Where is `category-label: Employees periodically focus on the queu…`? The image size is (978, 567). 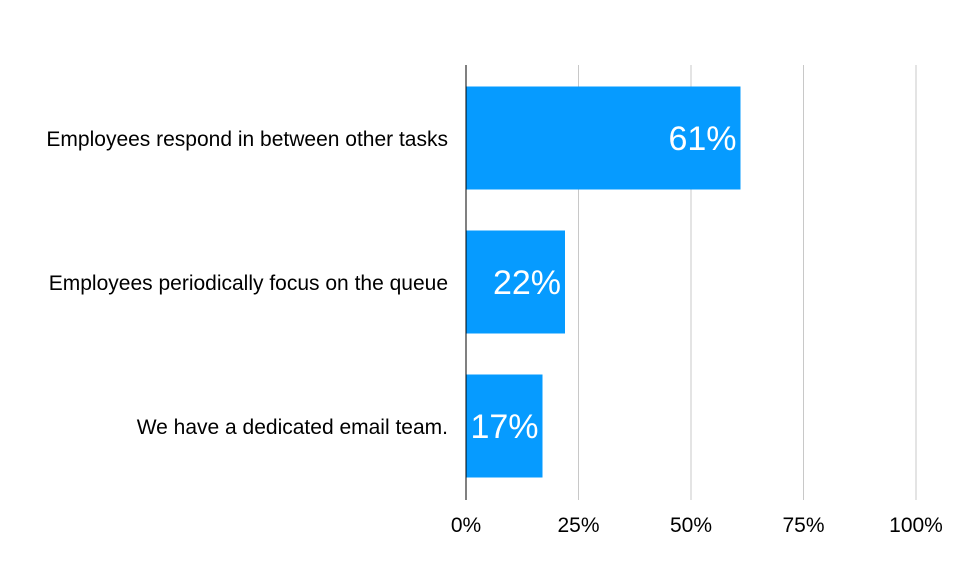
category-label: Employees periodically focus on the queu… is located at coordinates (248, 283).